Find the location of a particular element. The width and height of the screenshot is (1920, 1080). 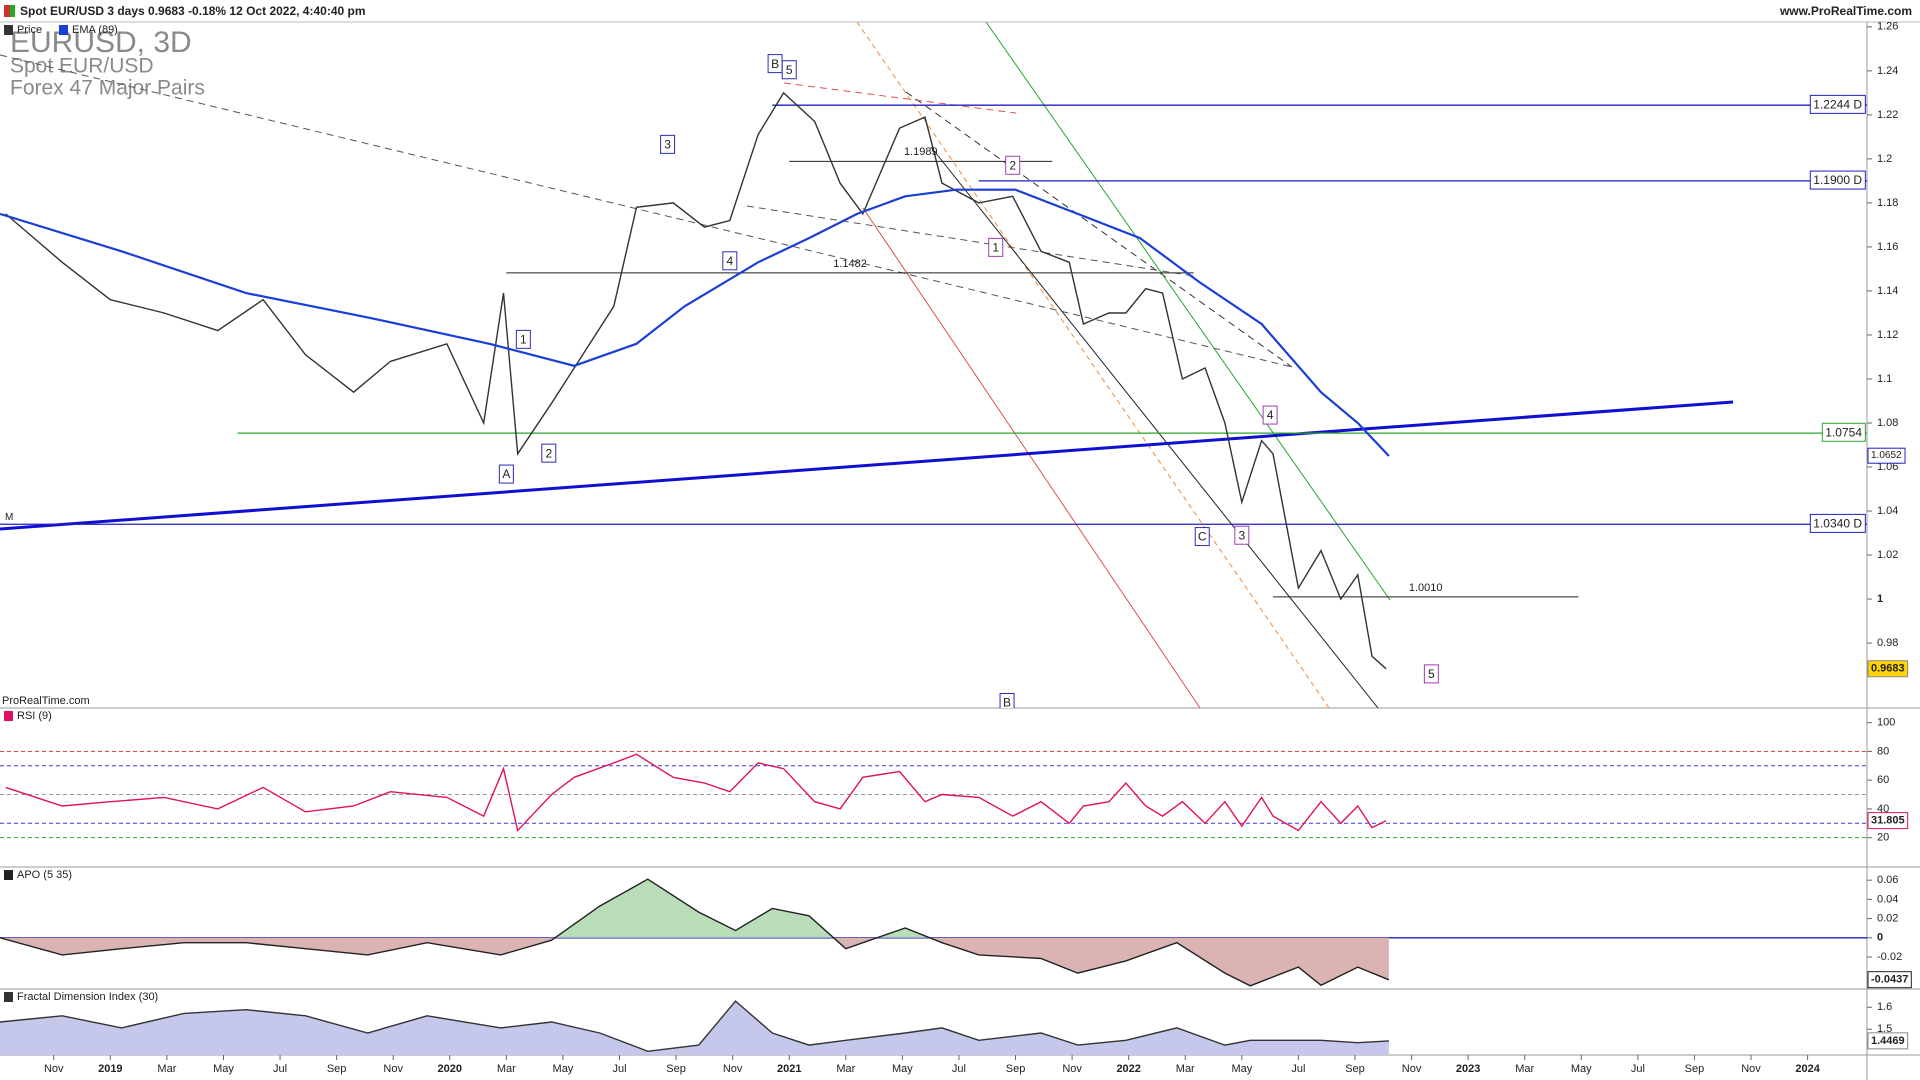

series-line is located at coordinates (695, 932).